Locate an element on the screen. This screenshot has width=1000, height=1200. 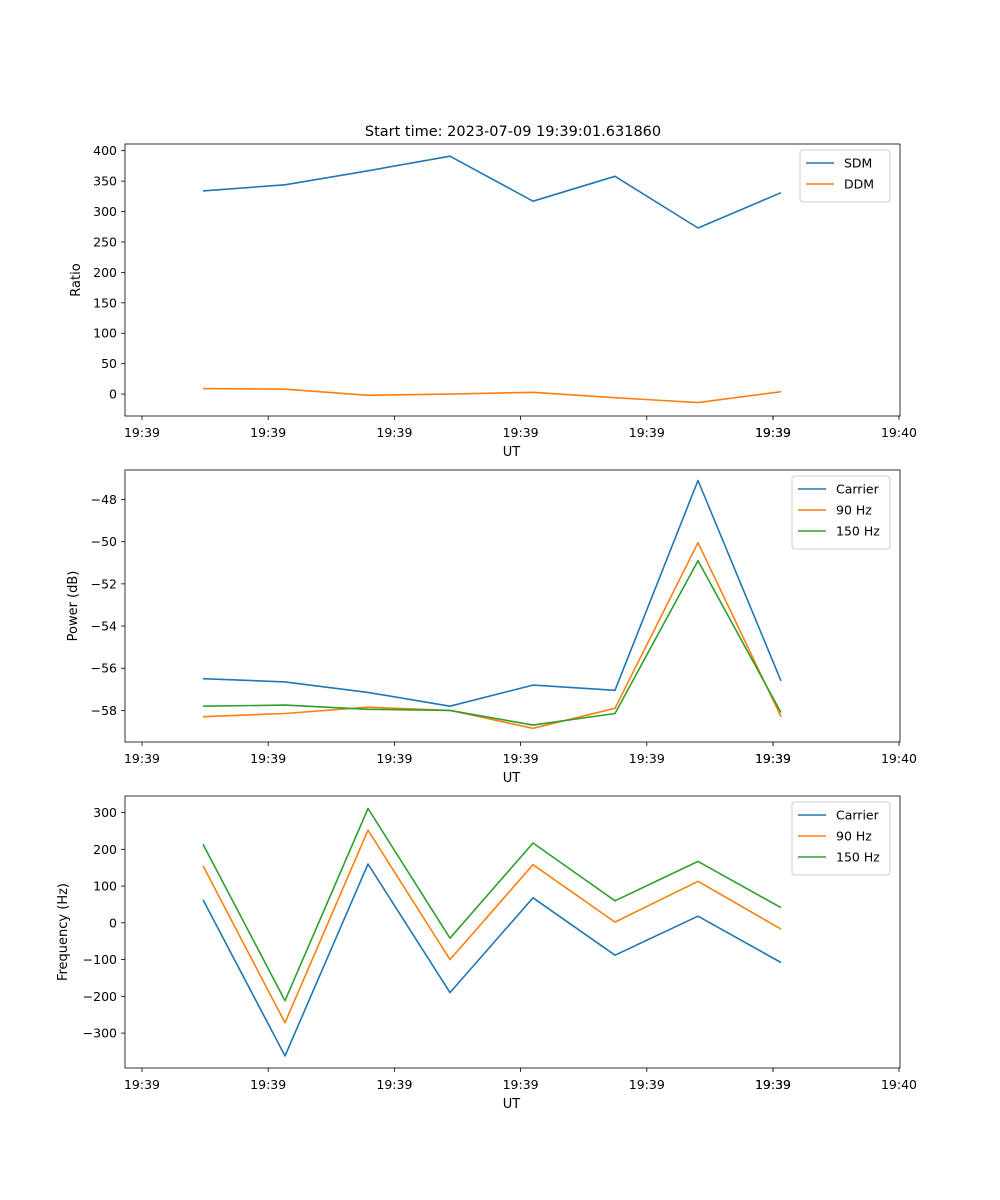
y-tick-label: −48 is located at coordinates (104, 499).